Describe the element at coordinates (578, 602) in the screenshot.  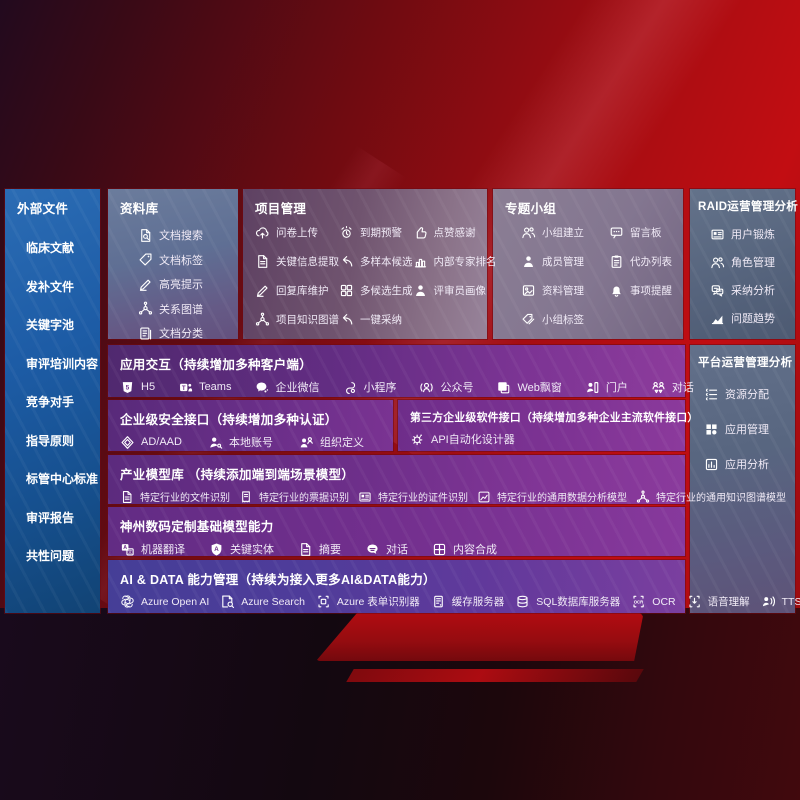
I see `feature-item-label: SQL数据库服务器` at that location.